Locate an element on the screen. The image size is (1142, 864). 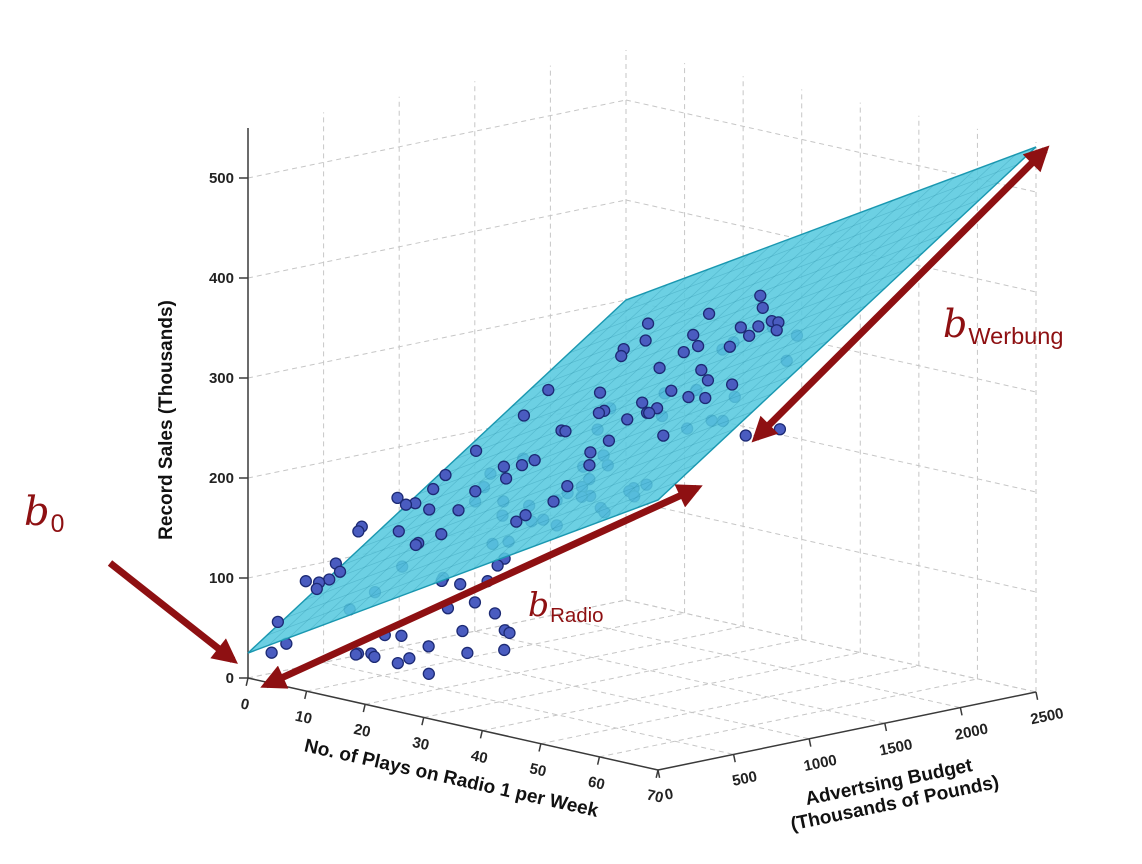
b0-arrow is located at coordinates (172, 612).